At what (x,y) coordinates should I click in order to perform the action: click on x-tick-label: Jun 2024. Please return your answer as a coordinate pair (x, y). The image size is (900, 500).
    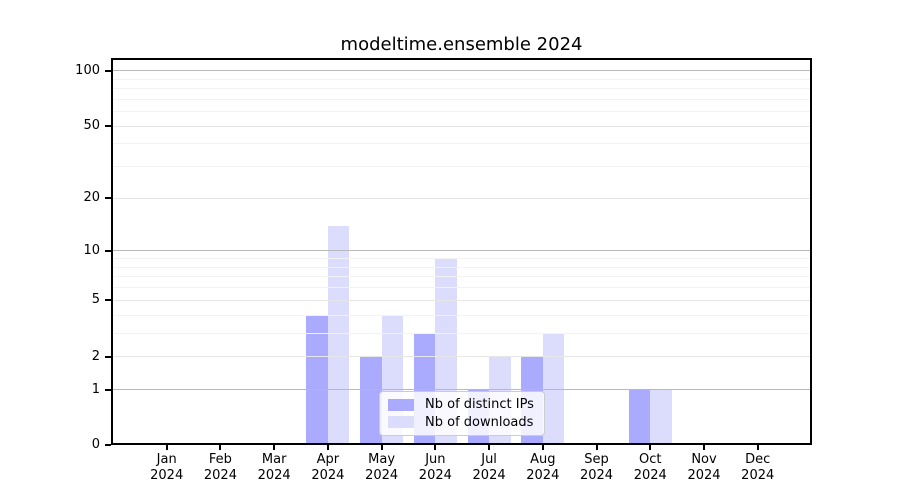
    Looking at the image, I should click on (435, 468).